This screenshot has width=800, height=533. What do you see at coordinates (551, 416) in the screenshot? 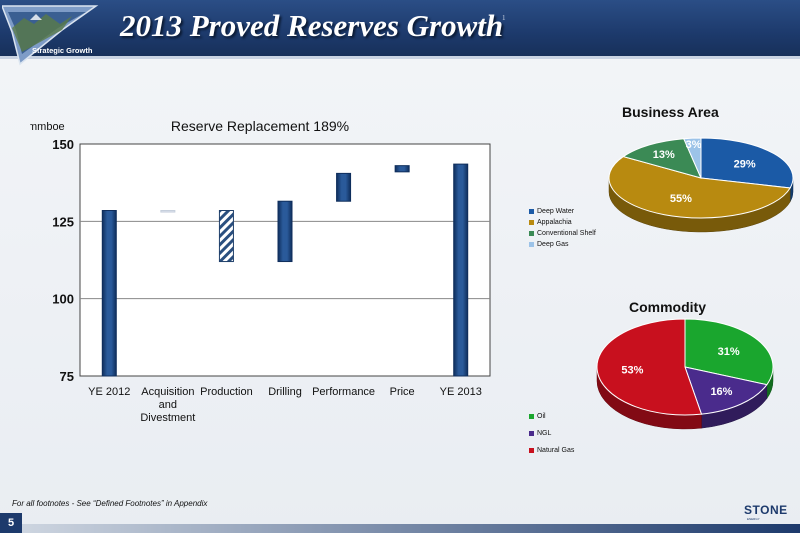
I see `legend-item: Oil` at bounding box center [551, 416].